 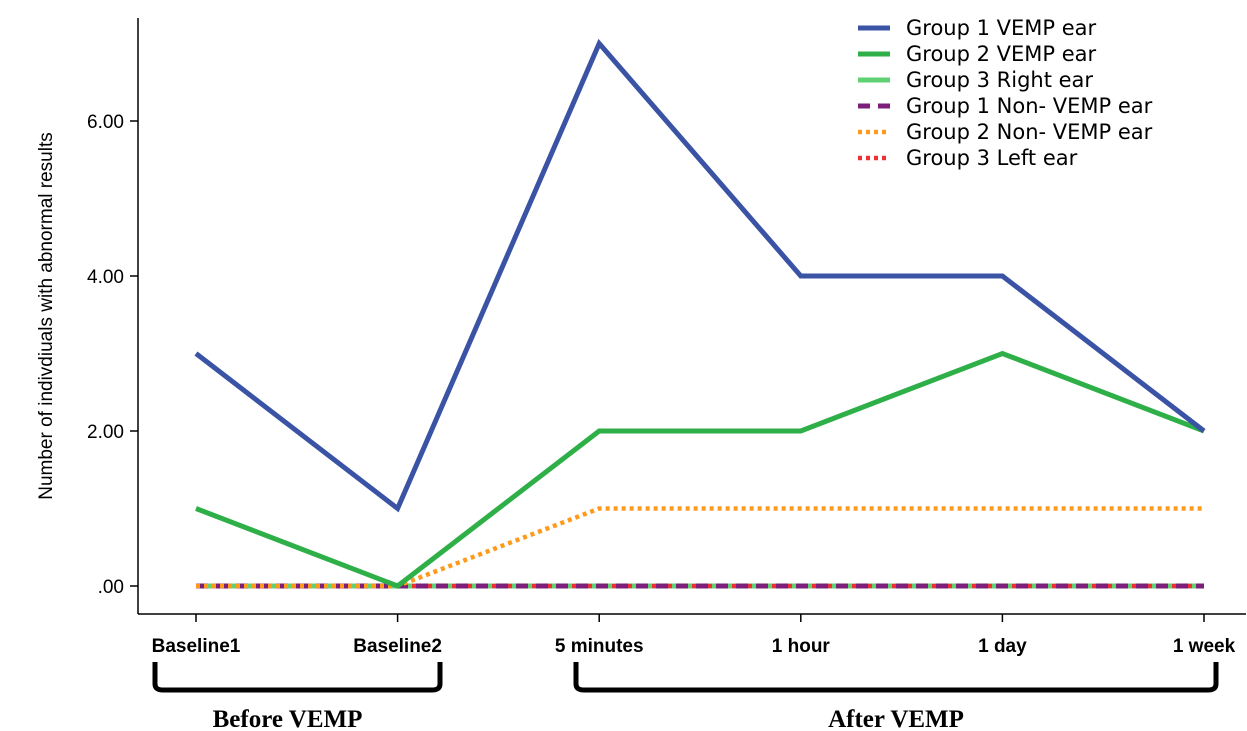 What do you see at coordinates (105, 122) in the screenshot?
I see `y-tick-label: 6.00` at bounding box center [105, 122].